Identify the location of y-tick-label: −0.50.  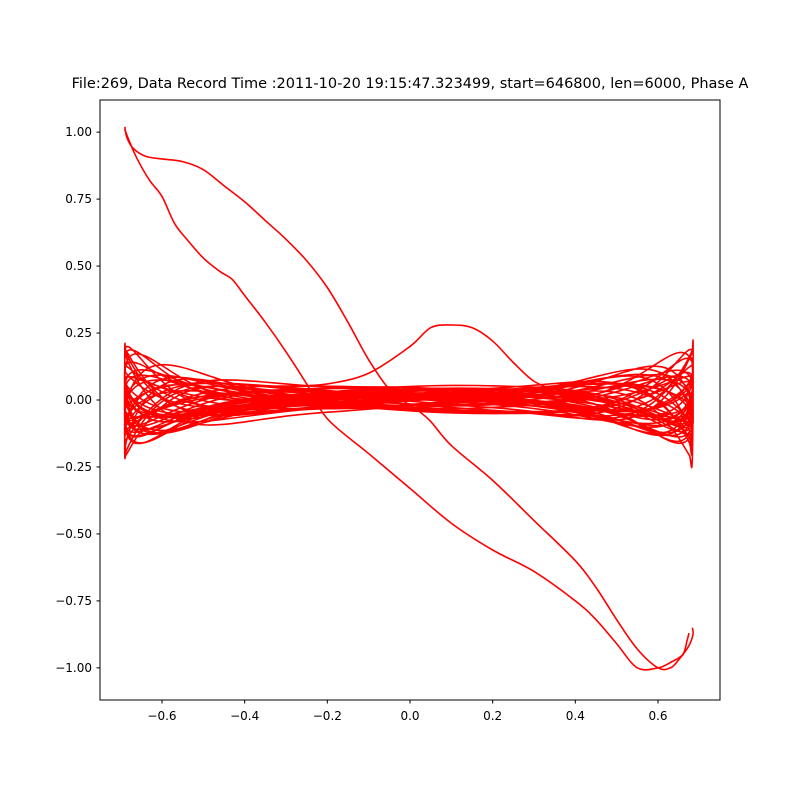
(73, 534).